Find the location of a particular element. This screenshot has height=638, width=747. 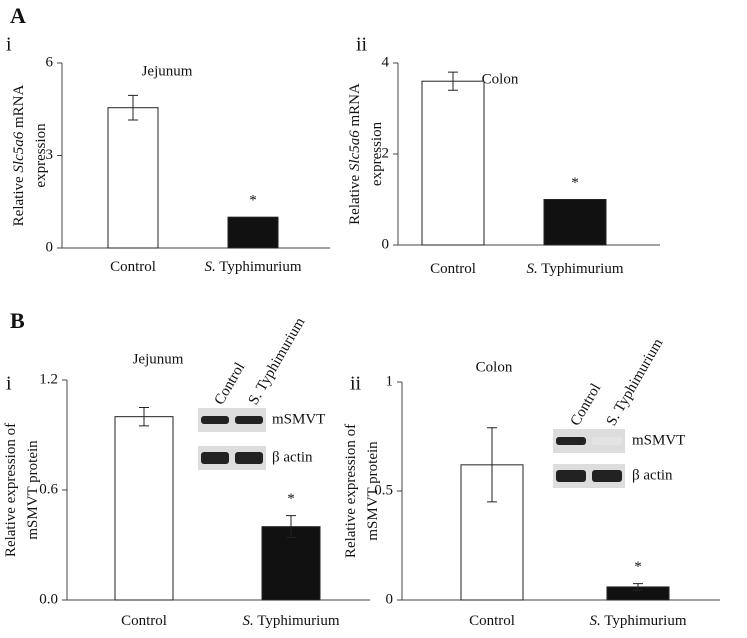

y-tick-label: 1 is located at coordinates (390, 381).